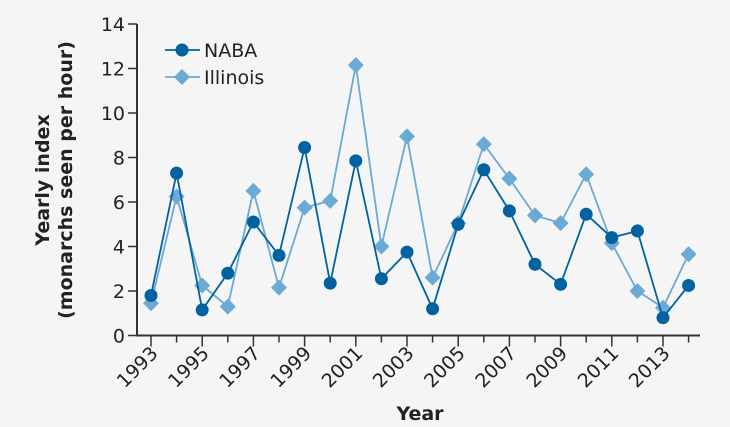  I want to click on x-tick-label: 2011, so click(599, 367).